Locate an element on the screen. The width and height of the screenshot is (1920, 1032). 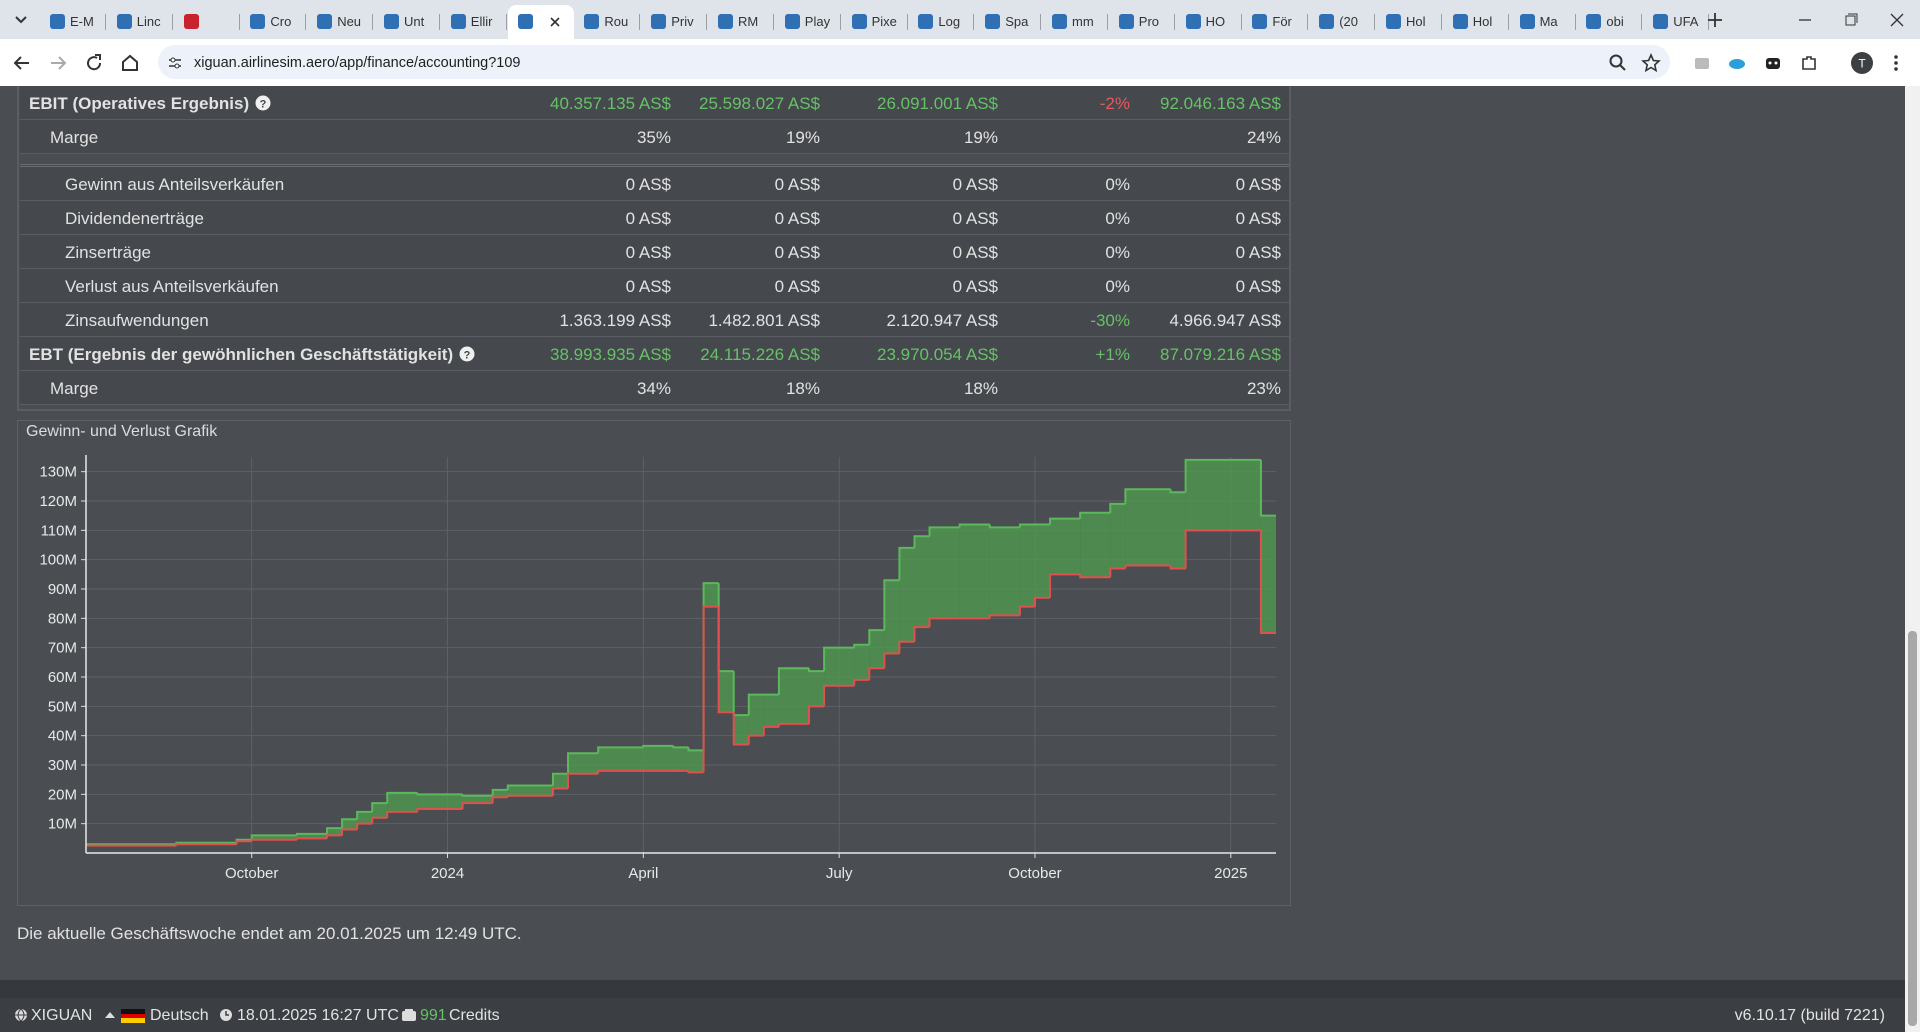
new-tab is located at coordinates (1715, 20).